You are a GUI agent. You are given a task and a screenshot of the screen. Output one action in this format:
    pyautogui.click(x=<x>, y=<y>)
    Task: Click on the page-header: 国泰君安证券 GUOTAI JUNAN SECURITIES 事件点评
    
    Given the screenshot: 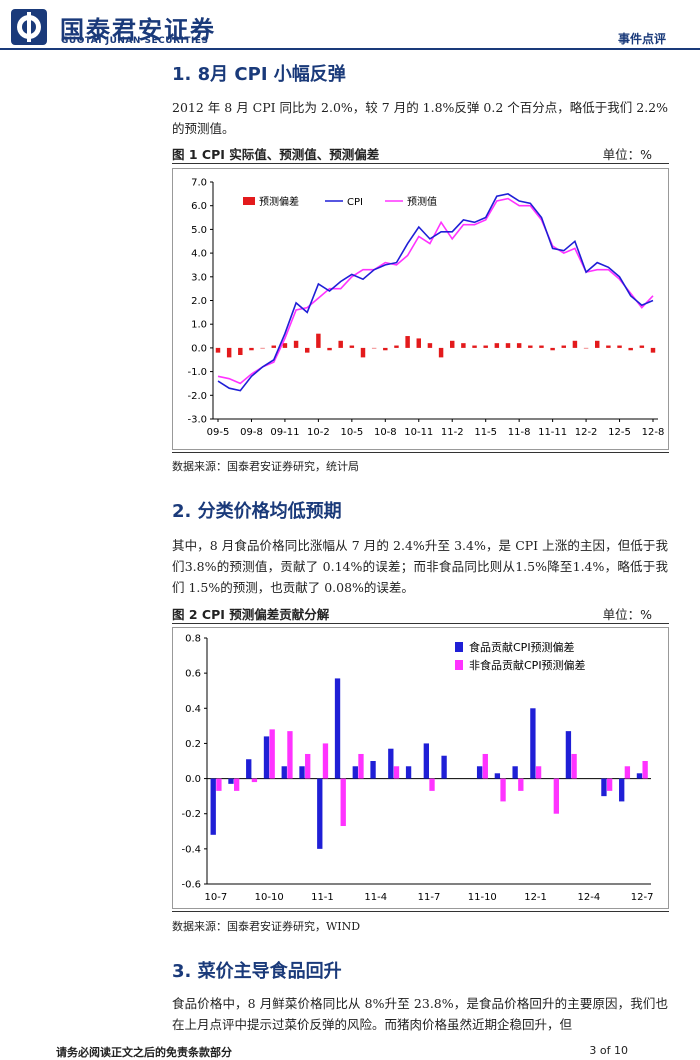 What is the action you would take?
    pyautogui.click(x=350, y=24)
    